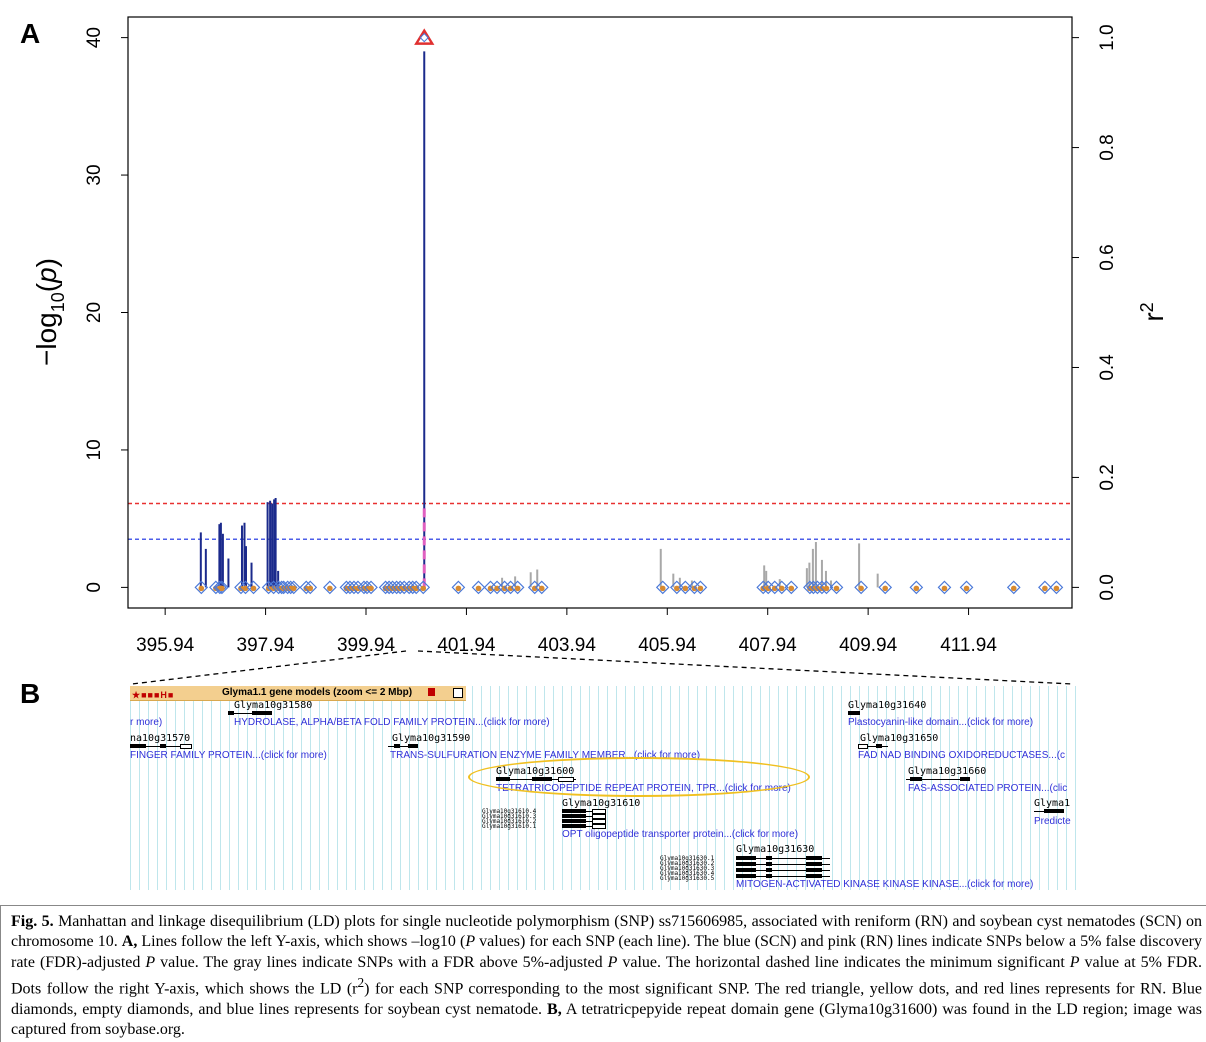 The width and height of the screenshot is (1206, 1042). What do you see at coordinates (269, 667) in the screenshot?
I see `zoom-line-left` at bounding box center [269, 667].